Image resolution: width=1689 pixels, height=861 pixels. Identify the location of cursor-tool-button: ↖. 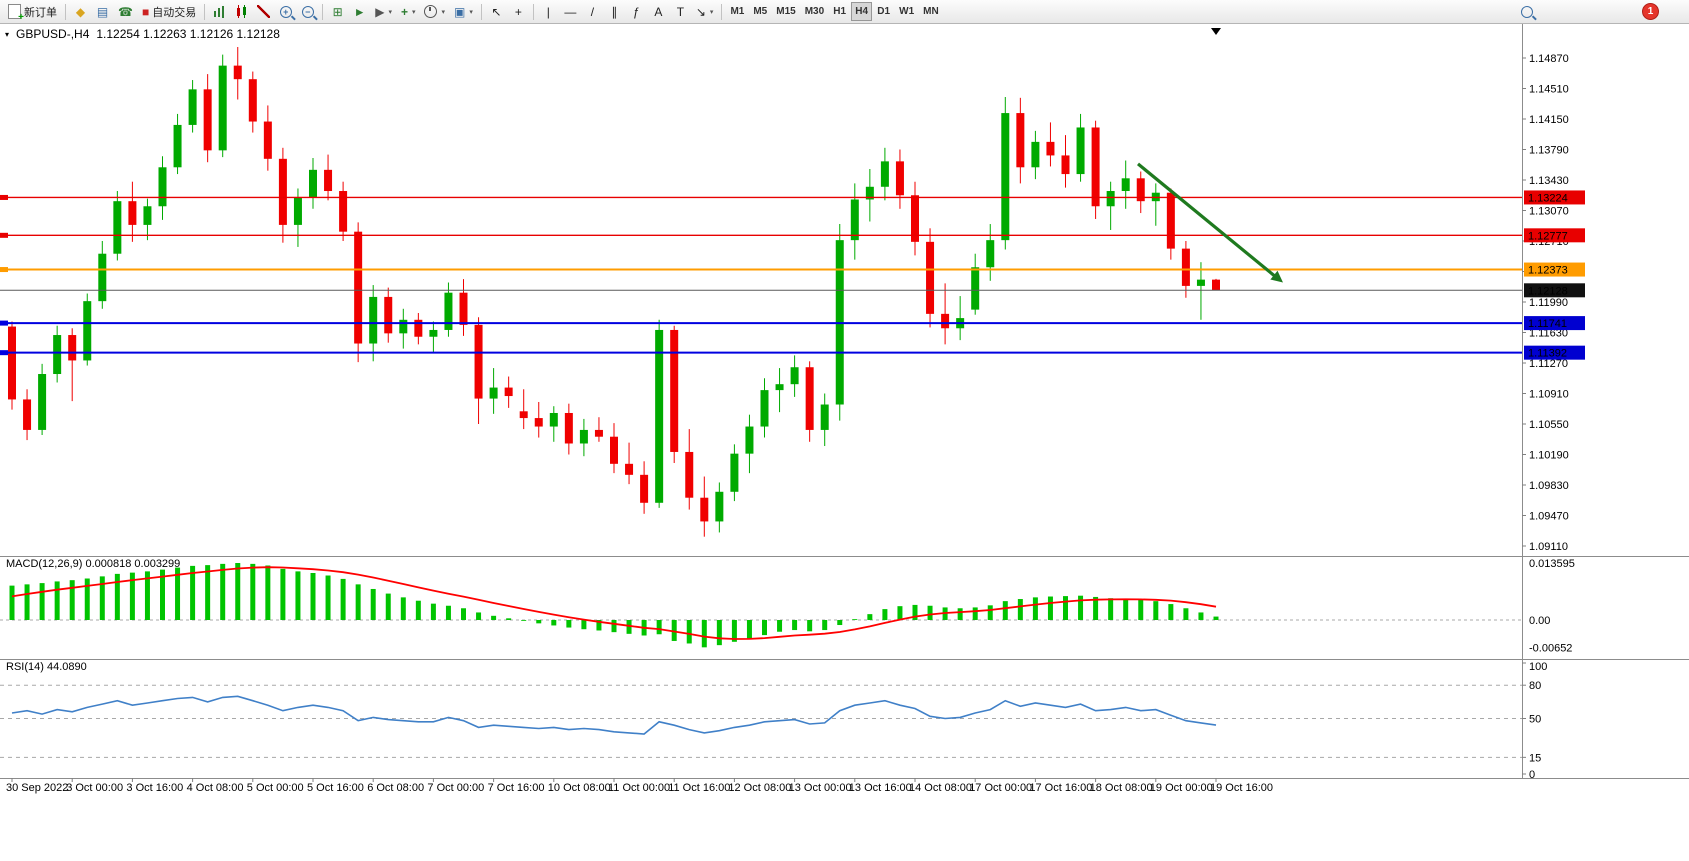
(496, 11).